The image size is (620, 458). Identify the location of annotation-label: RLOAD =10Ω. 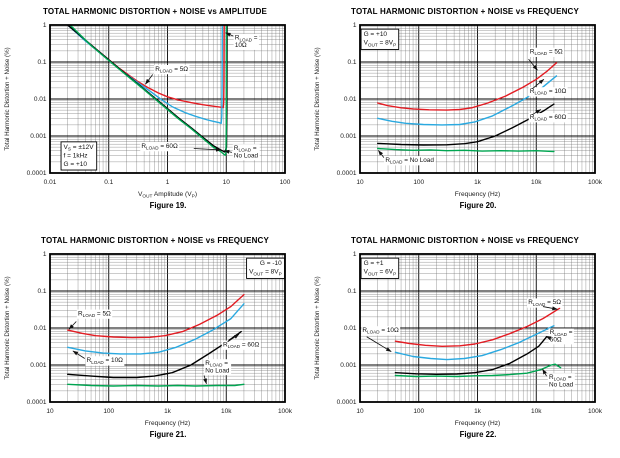
(246, 41).